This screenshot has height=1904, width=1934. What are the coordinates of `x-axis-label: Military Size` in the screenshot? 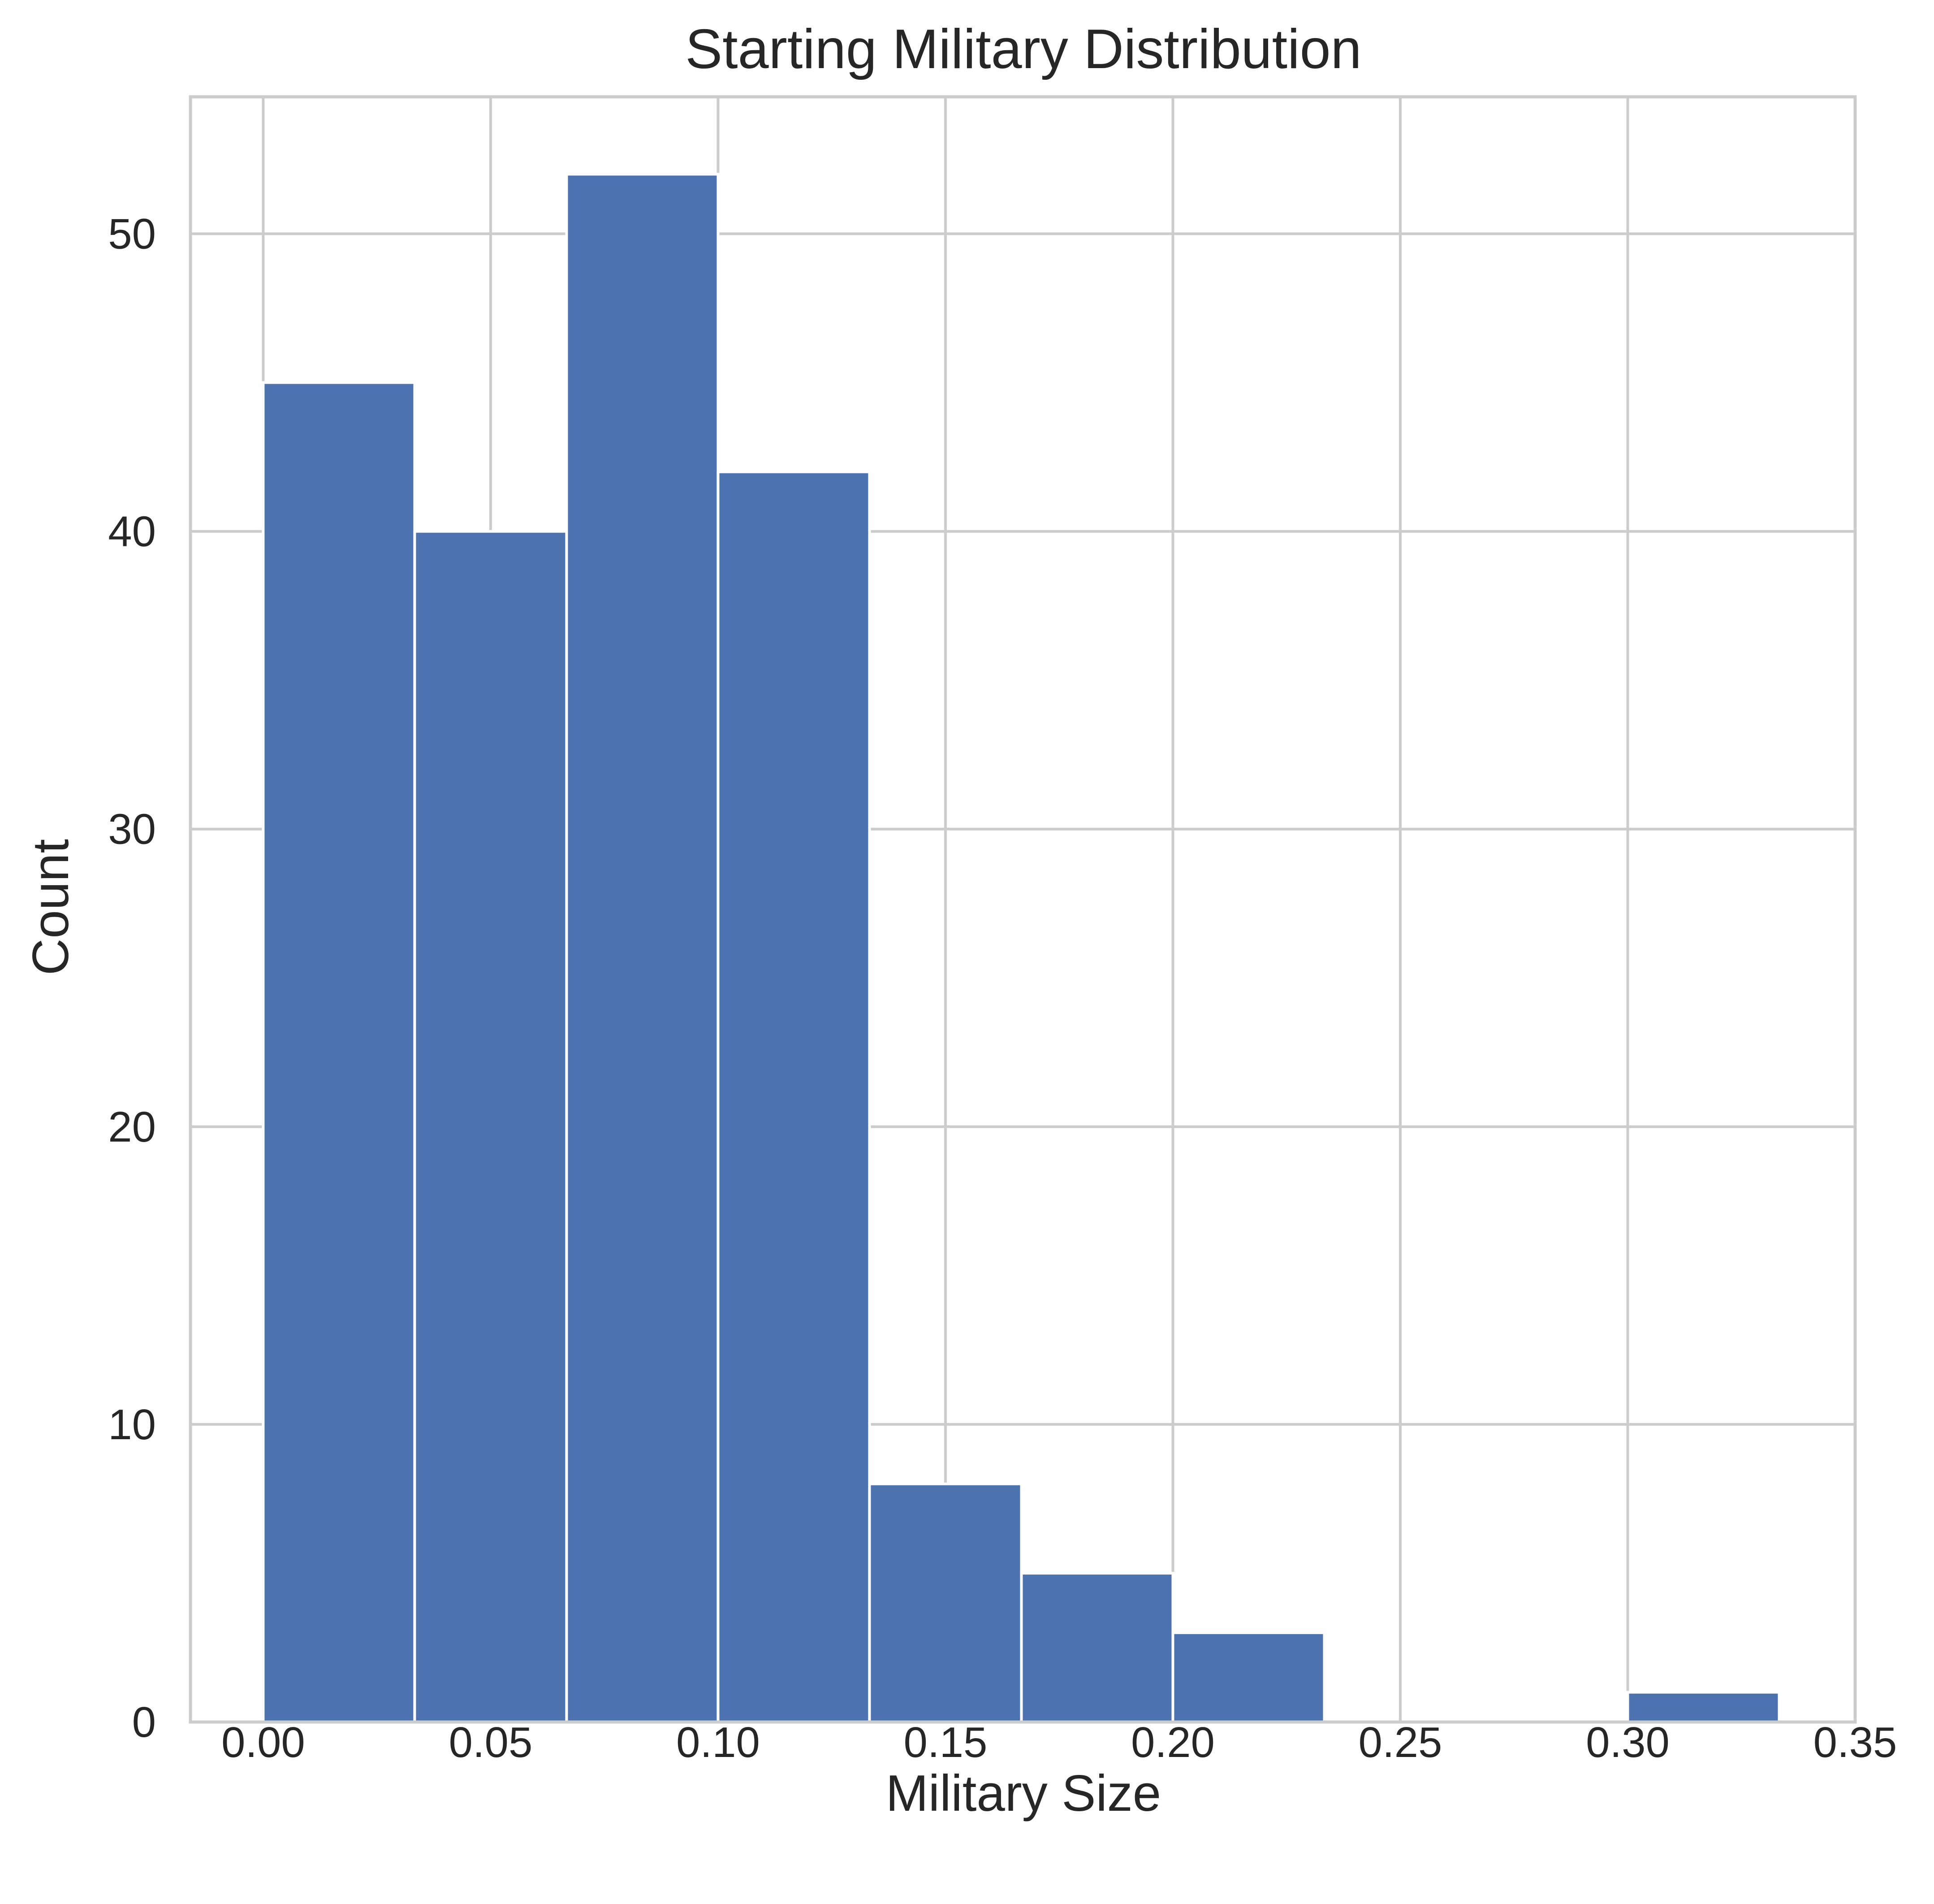 It's located at (1023, 1793).